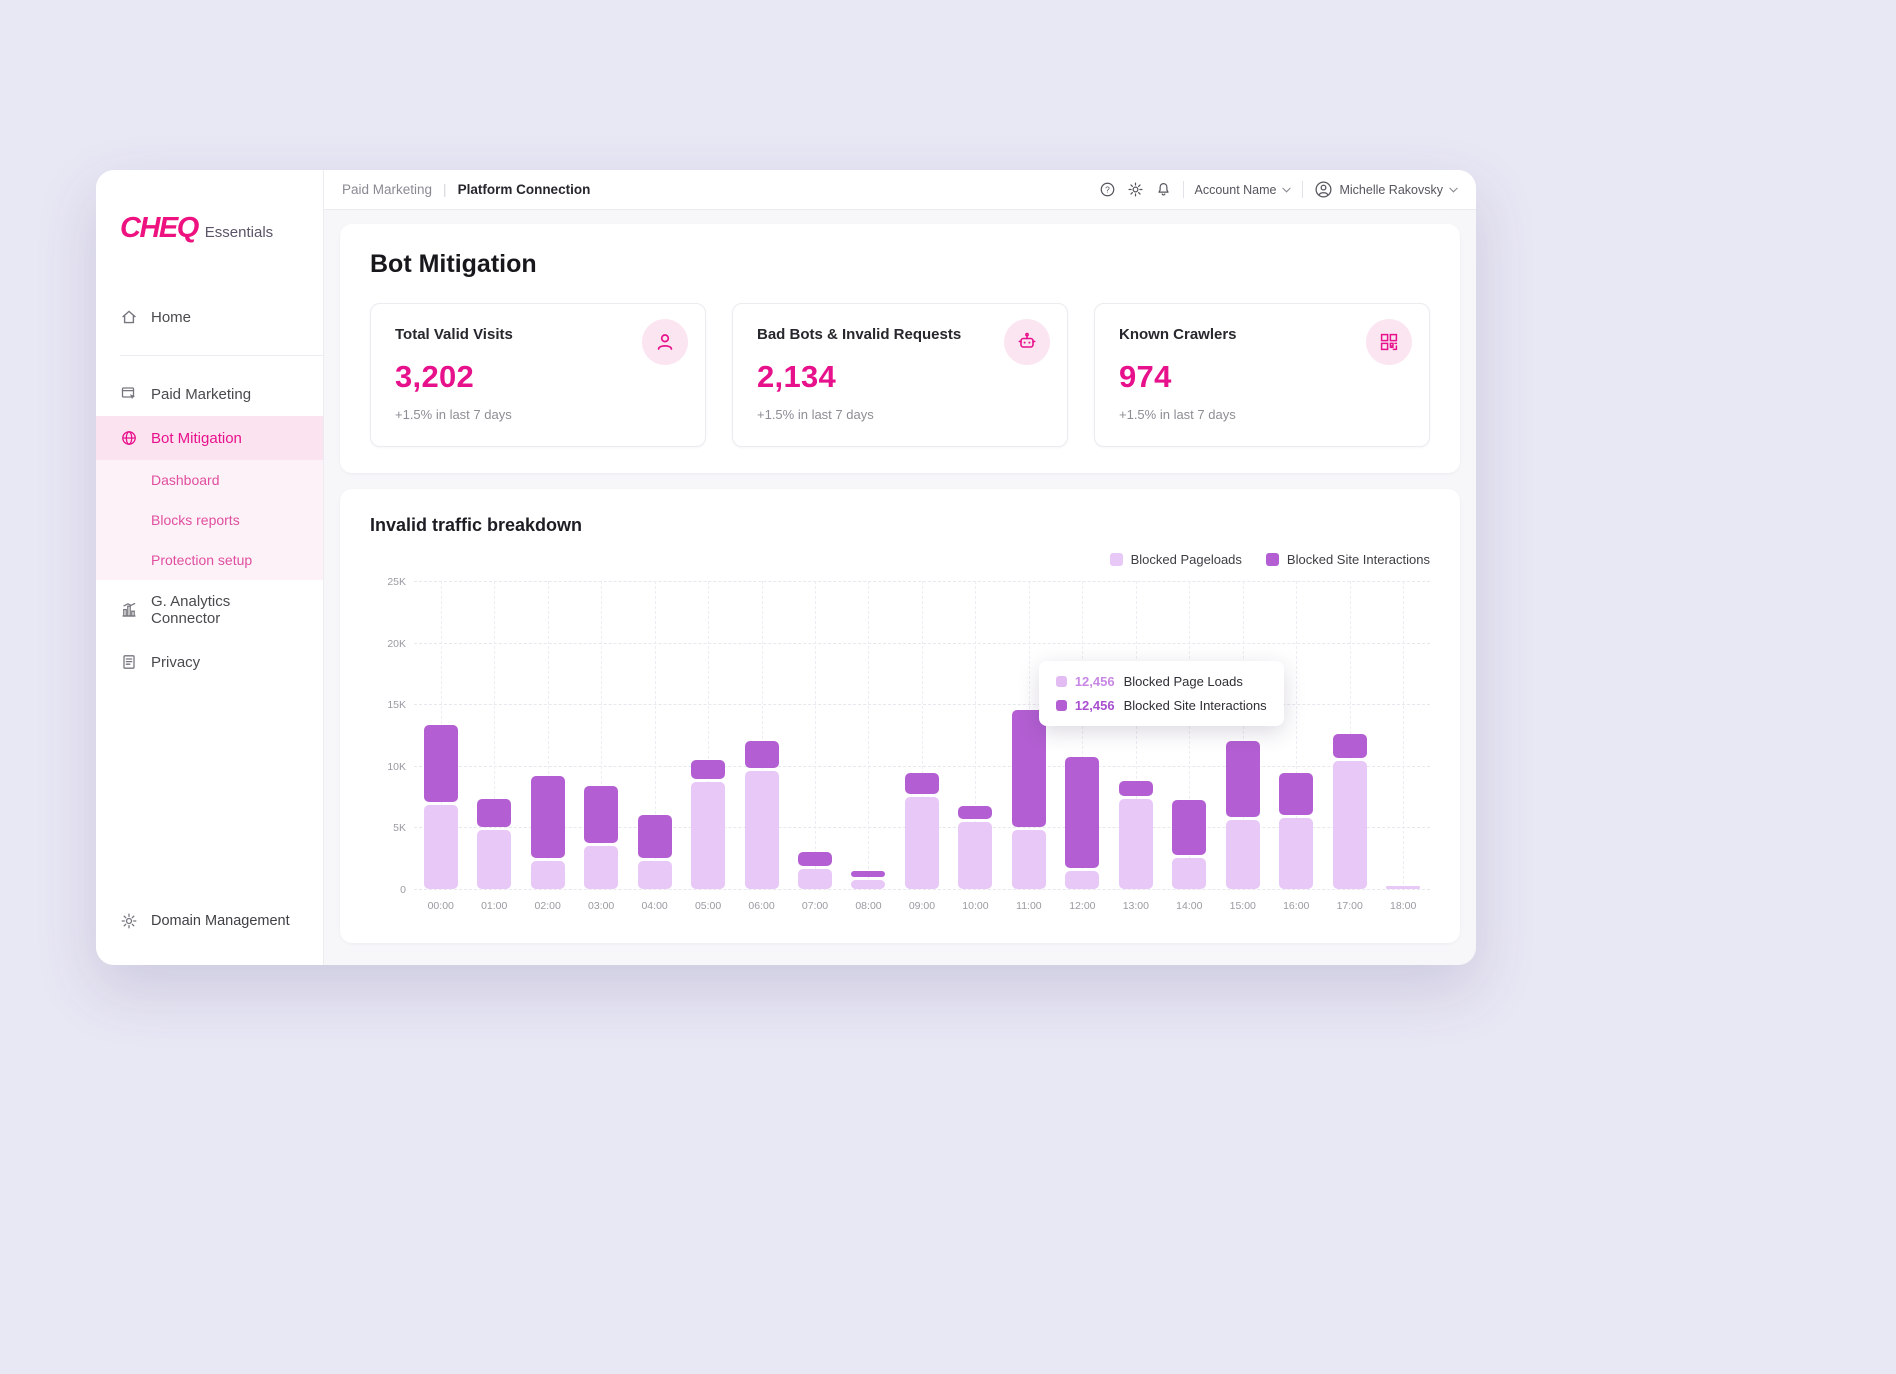 This screenshot has width=1896, height=1374. Describe the element at coordinates (524, 189) in the screenshot. I see `breadcrumb-current: Platform Connection` at that location.